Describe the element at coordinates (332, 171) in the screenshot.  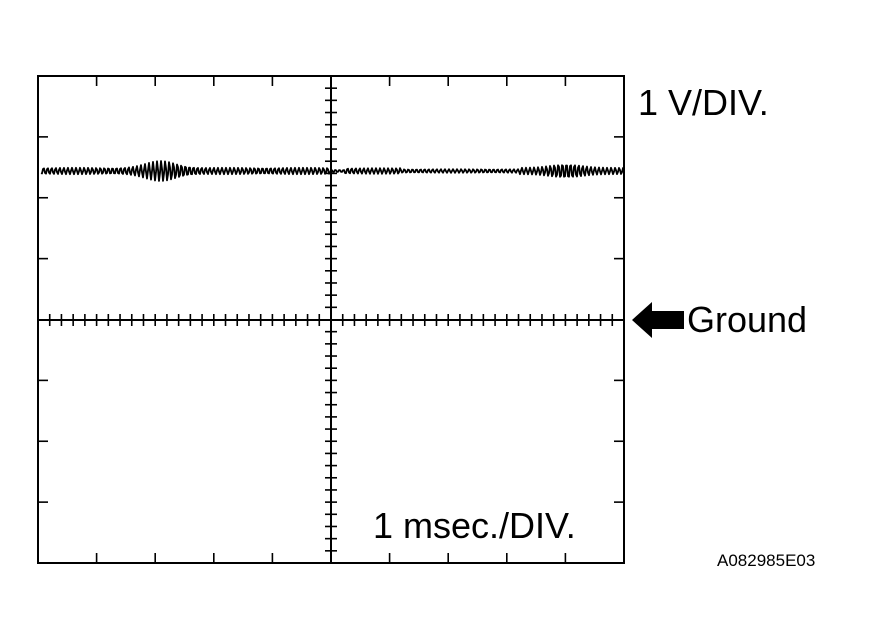
I see `signal-waveform` at that location.